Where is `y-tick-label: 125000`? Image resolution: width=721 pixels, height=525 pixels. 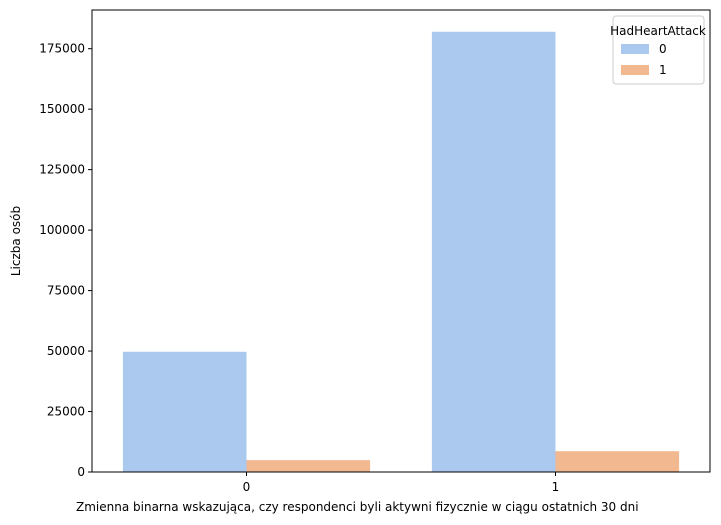 y-tick-label: 125000 is located at coordinates (62, 170).